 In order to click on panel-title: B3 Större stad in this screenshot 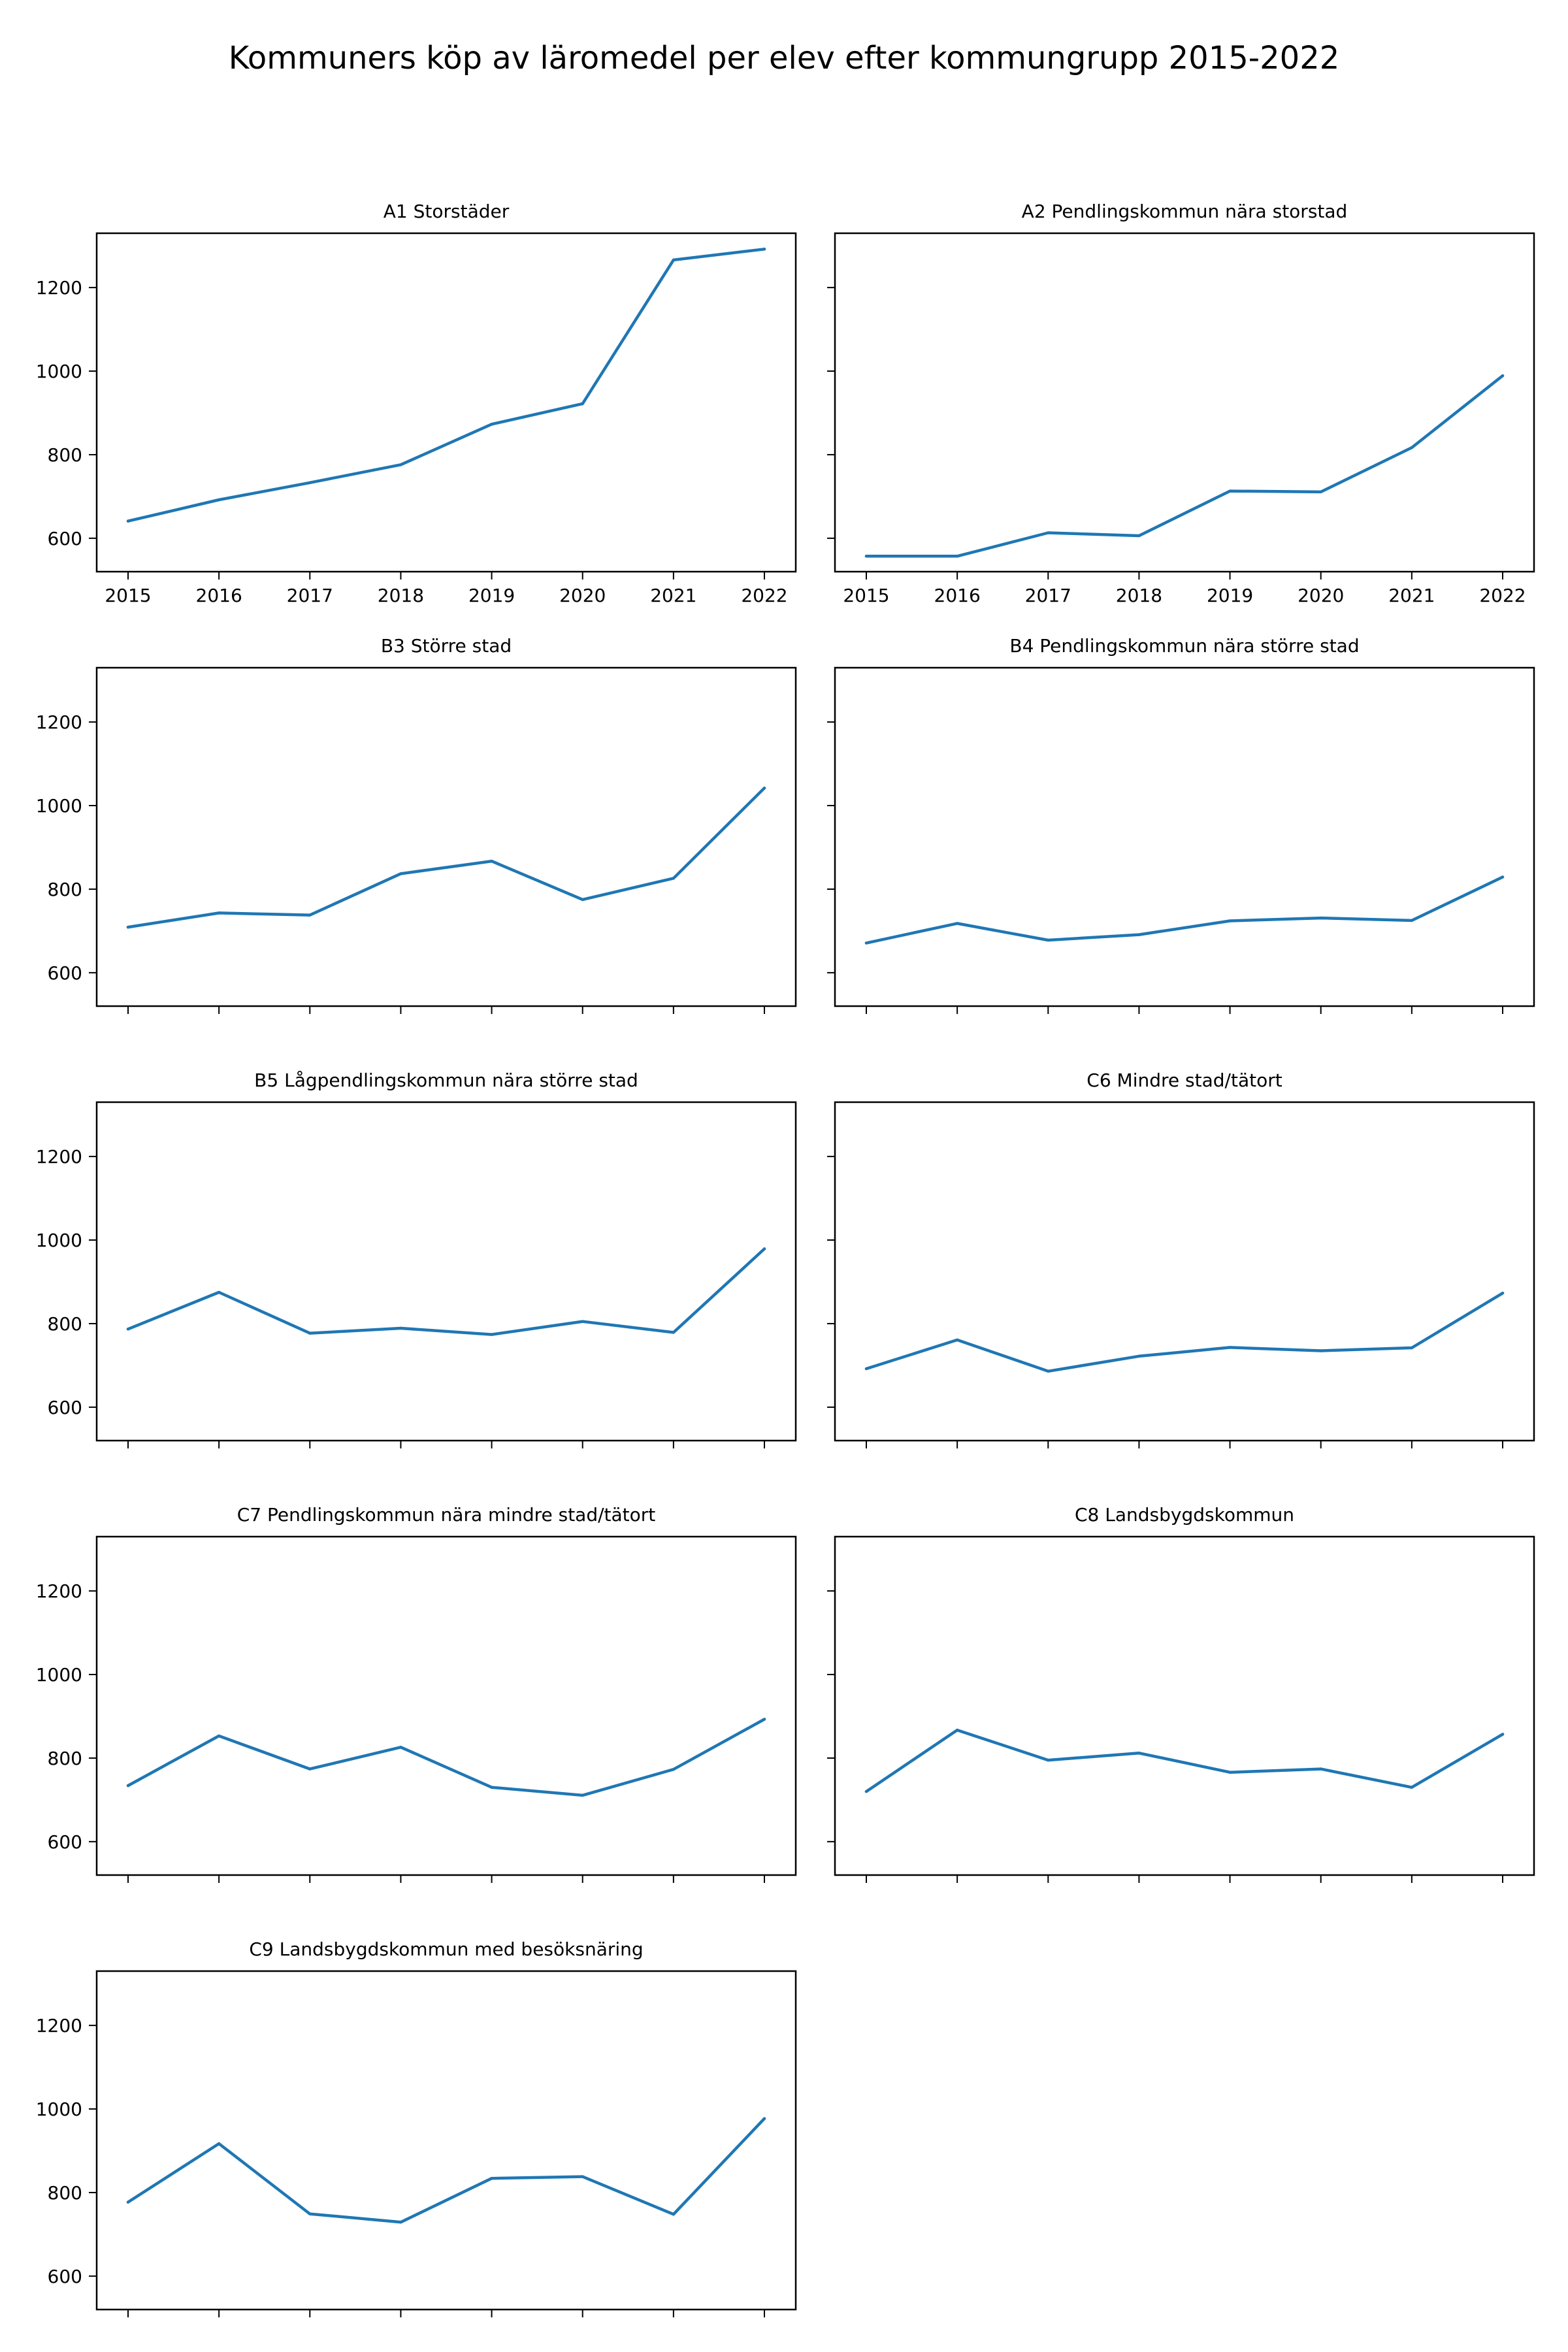, I will do `click(446, 646)`.